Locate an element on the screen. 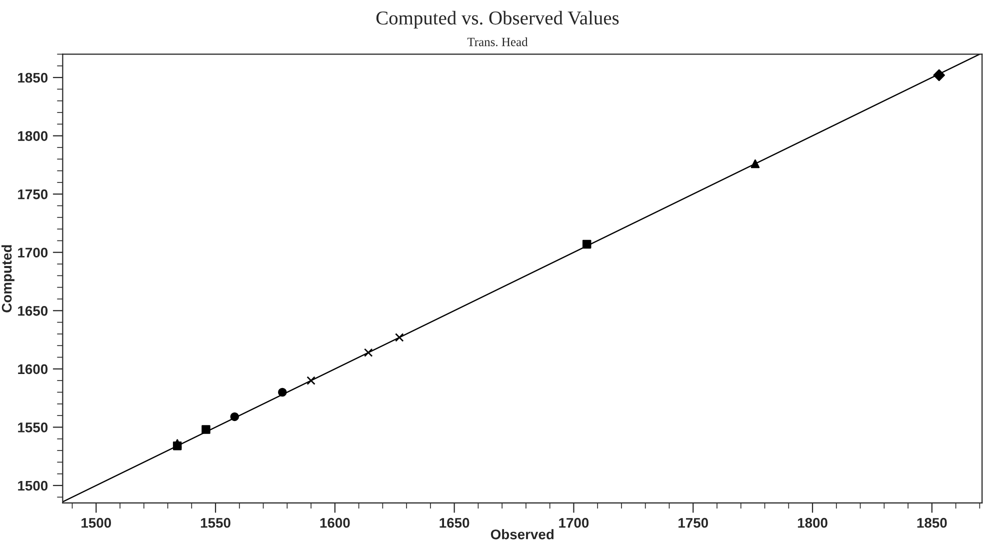 This screenshot has width=995, height=542. y-tick-label: 1800 is located at coordinates (33, 136).